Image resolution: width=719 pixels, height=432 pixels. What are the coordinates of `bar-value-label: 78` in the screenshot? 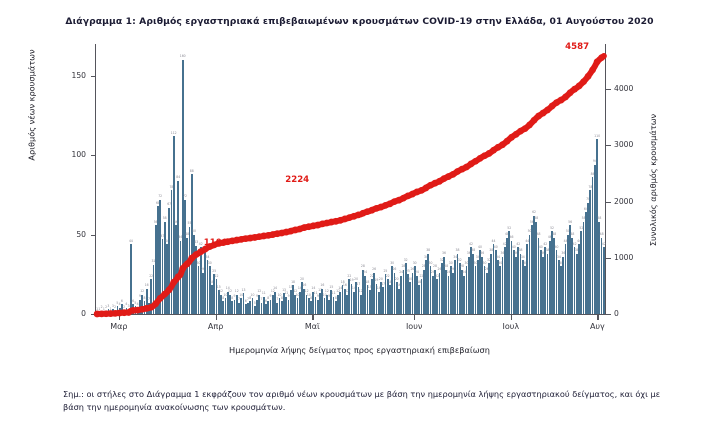 It's located at (590, 186).